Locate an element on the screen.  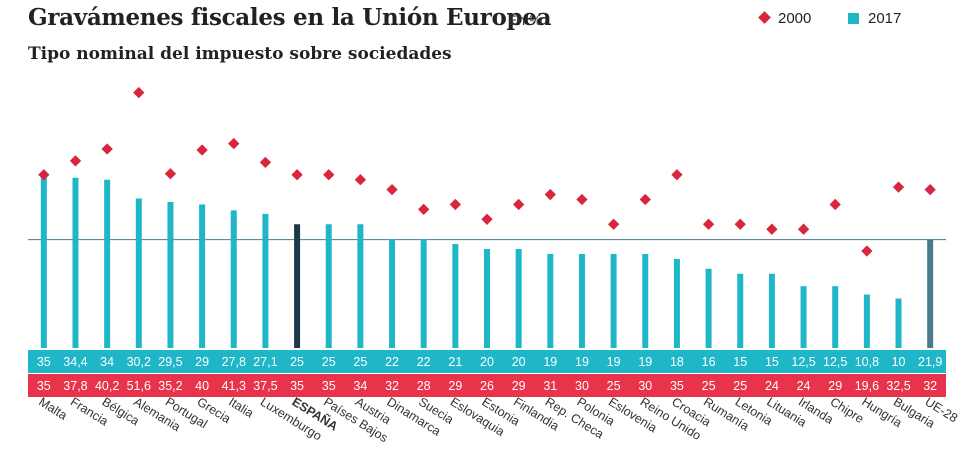
value-label-2000: 28 is located at coordinates (424, 386).